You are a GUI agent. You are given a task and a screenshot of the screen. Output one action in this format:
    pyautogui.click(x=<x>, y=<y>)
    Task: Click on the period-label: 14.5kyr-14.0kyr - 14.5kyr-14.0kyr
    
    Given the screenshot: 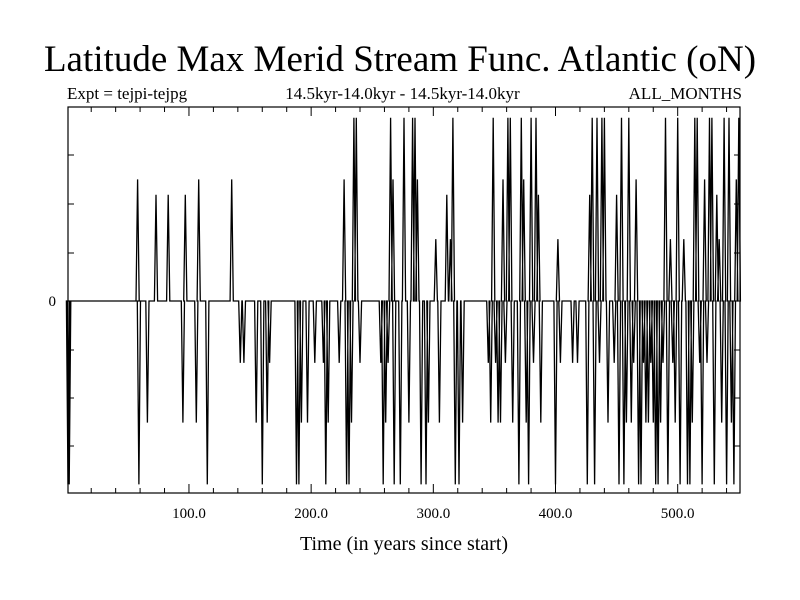 What is the action you would take?
    pyautogui.click(x=402, y=93)
    